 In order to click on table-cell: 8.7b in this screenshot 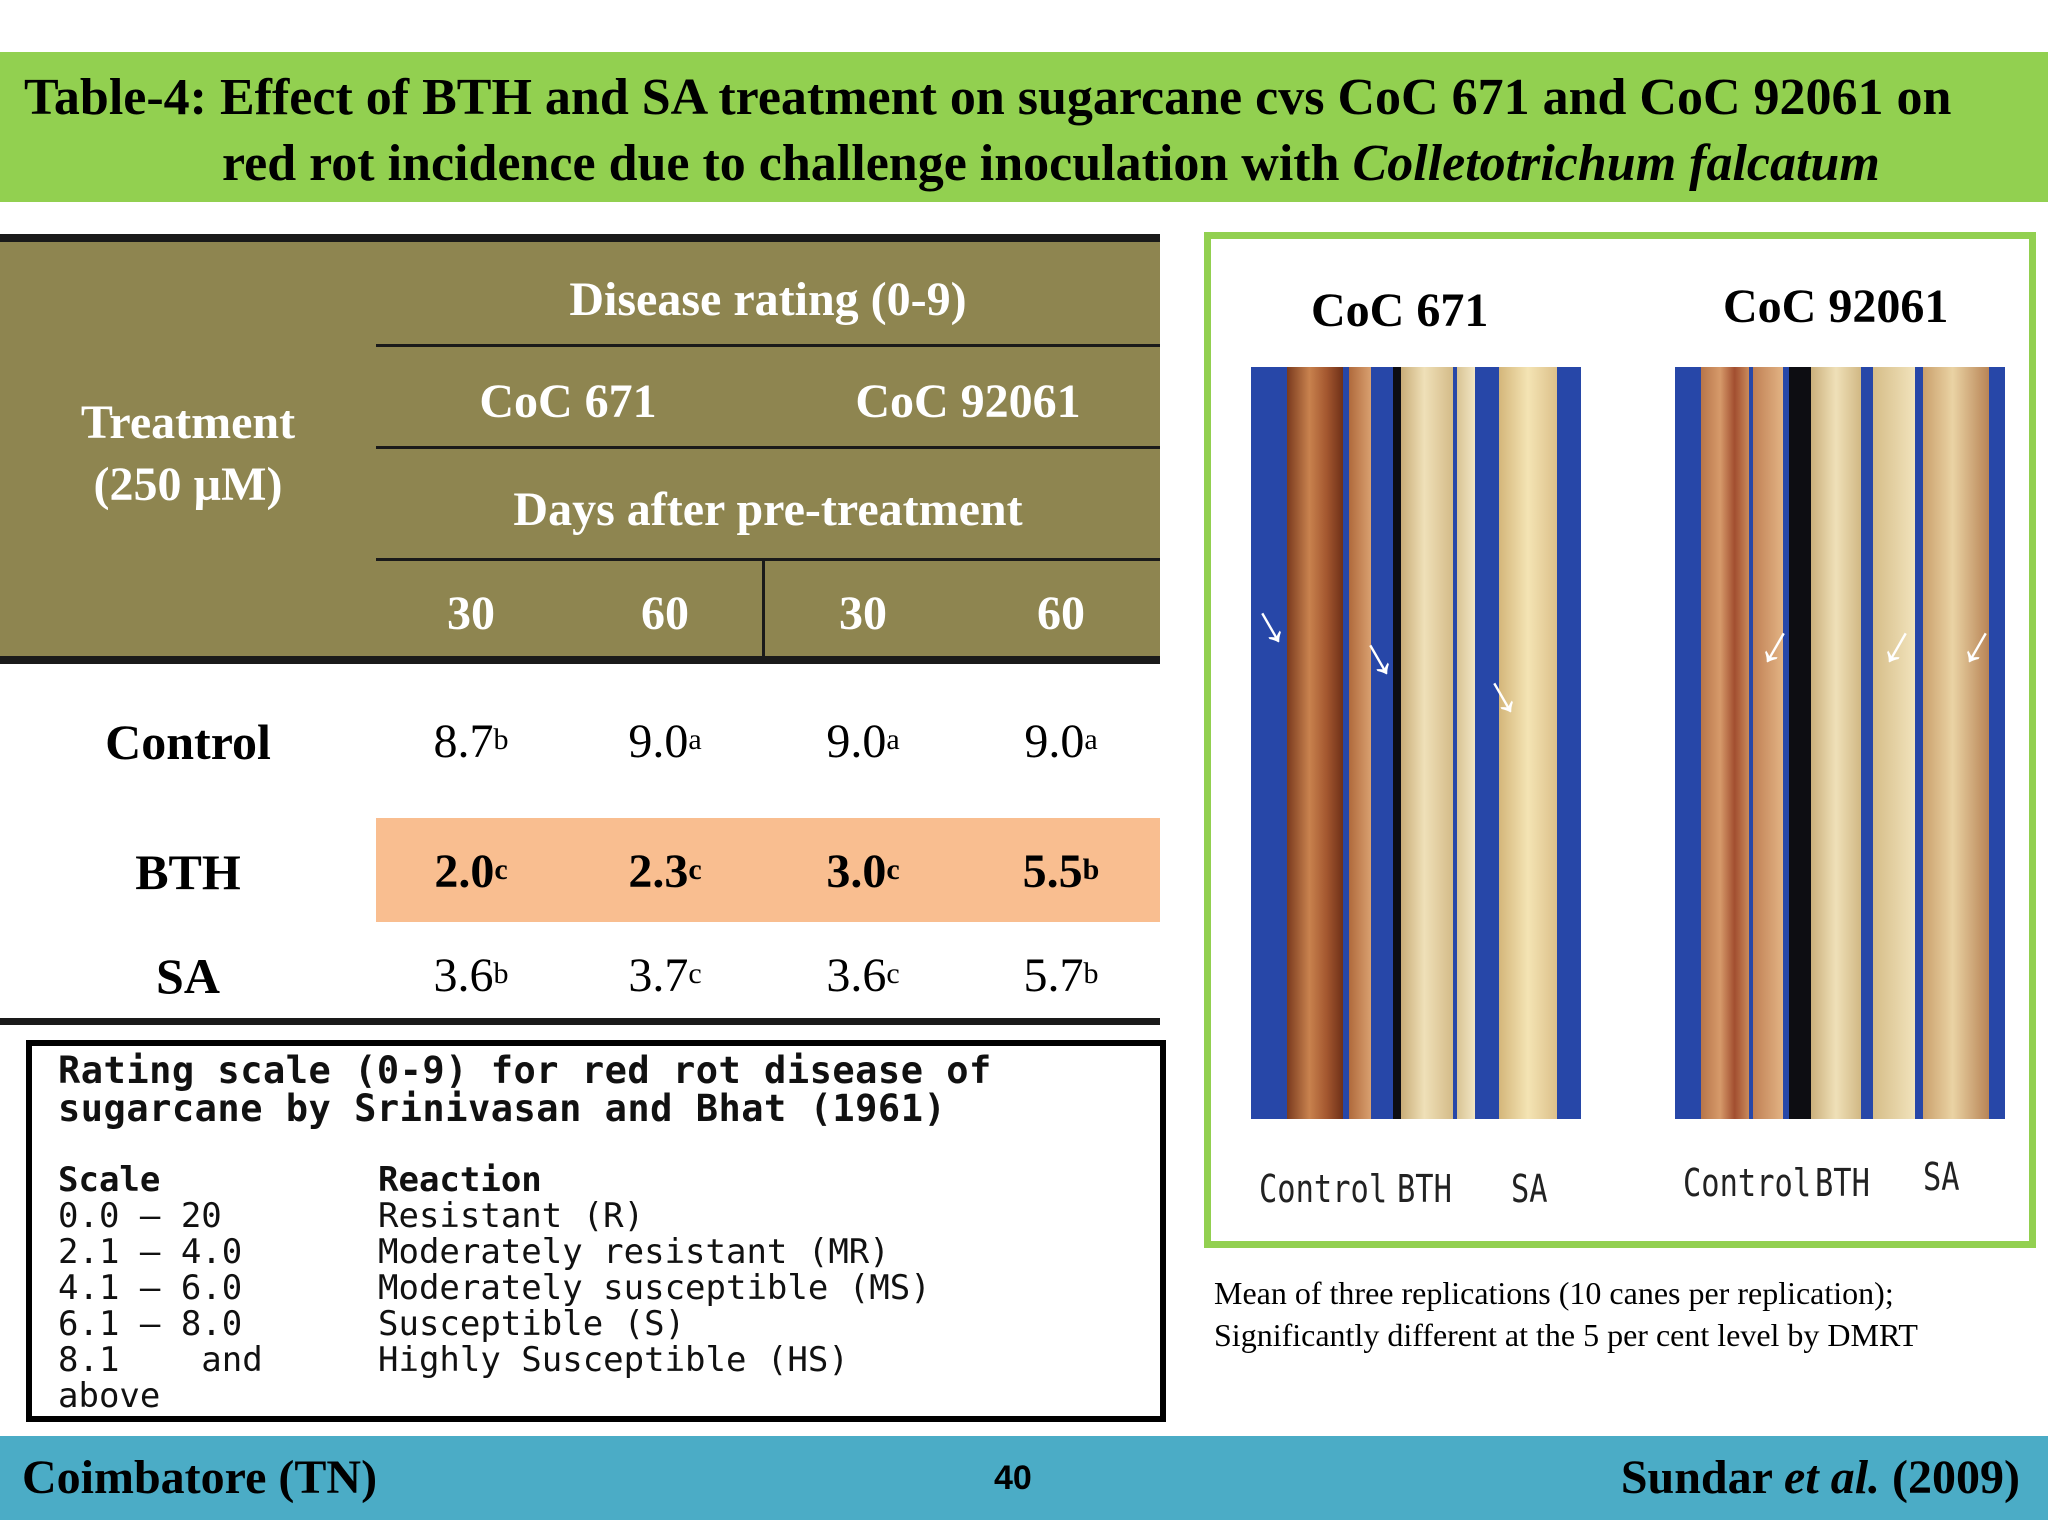, I will do `click(471, 742)`.